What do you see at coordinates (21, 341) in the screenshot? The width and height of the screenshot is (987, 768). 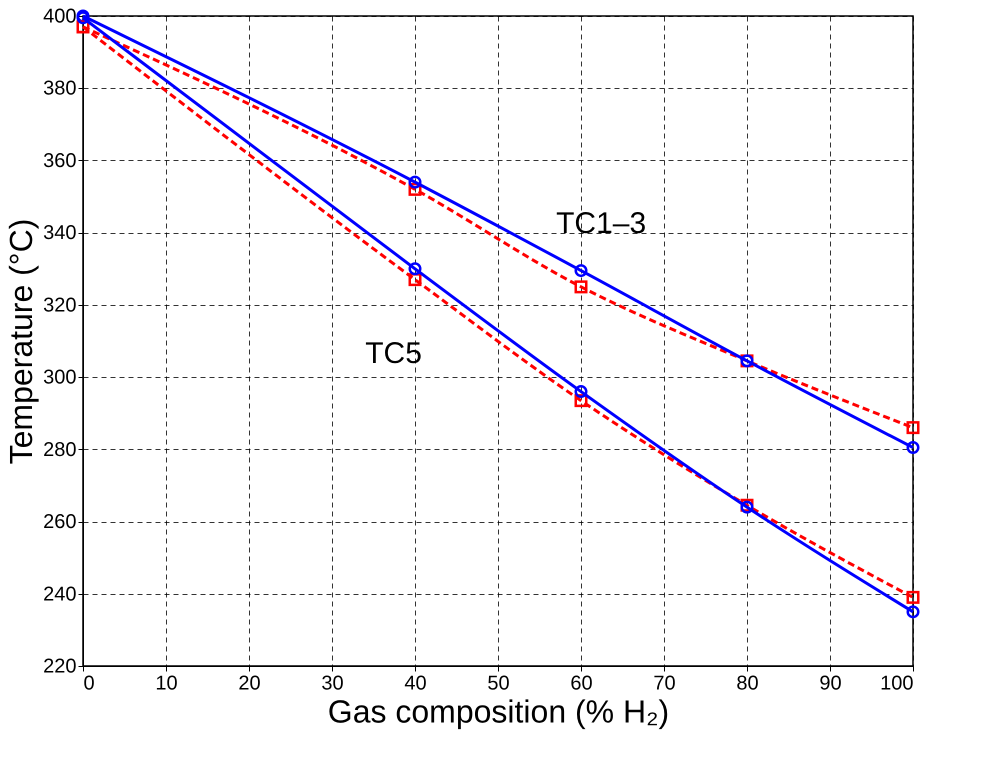 I see `y-axis-title: Temperature (°C)` at bounding box center [21, 341].